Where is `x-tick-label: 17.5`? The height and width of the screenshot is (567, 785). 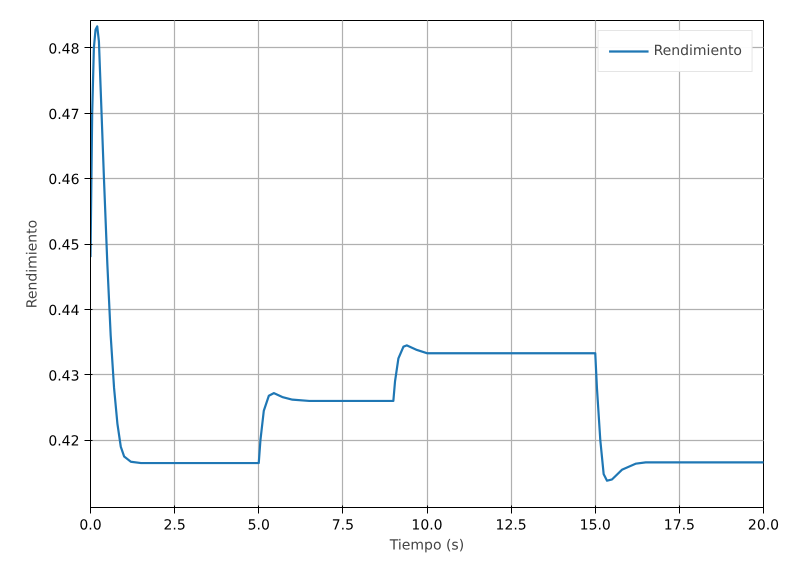 x-tick-label: 17.5 is located at coordinates (679, 526).